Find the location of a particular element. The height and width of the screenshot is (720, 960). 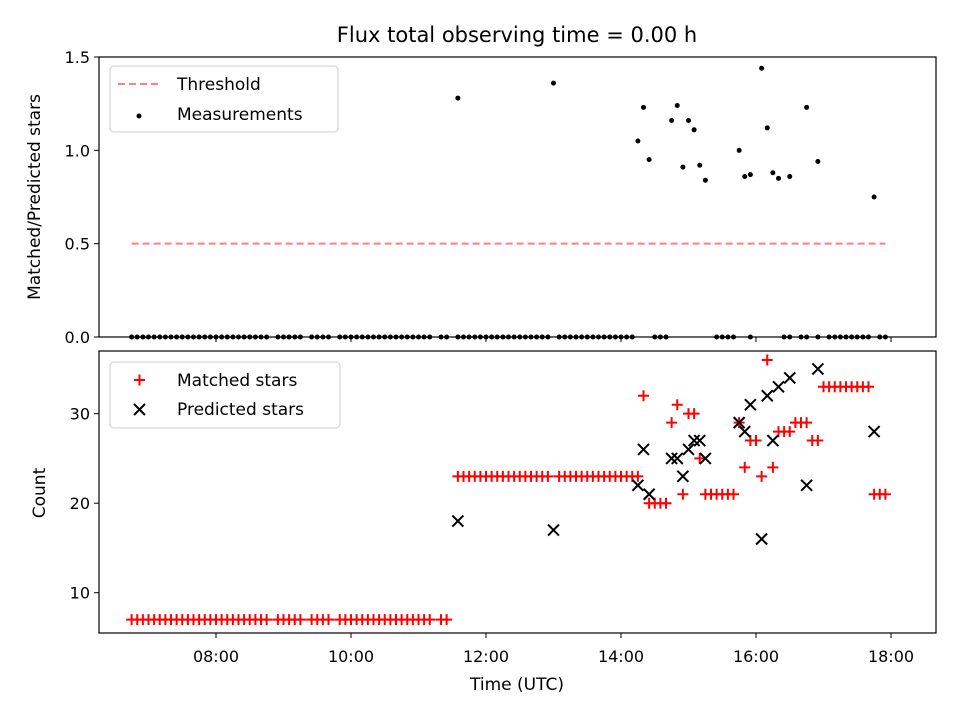

top-legend: Threshold Measurements is located at coordinates (224, 99).